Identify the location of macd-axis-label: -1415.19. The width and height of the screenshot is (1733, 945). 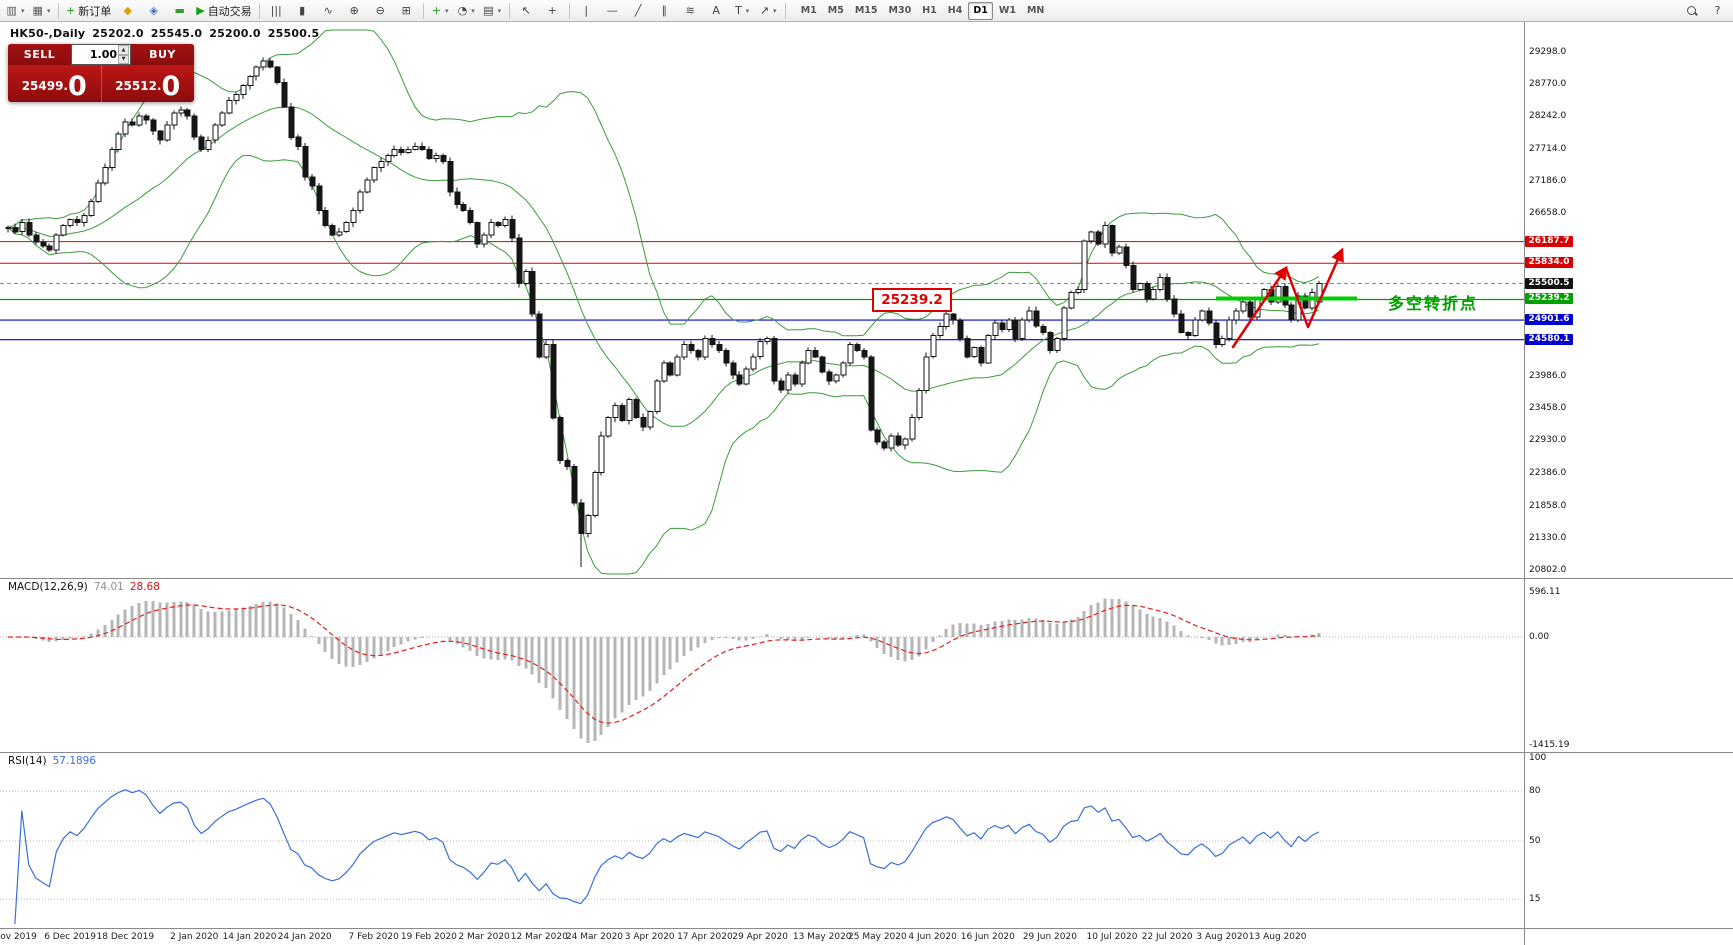
(1549, 744).